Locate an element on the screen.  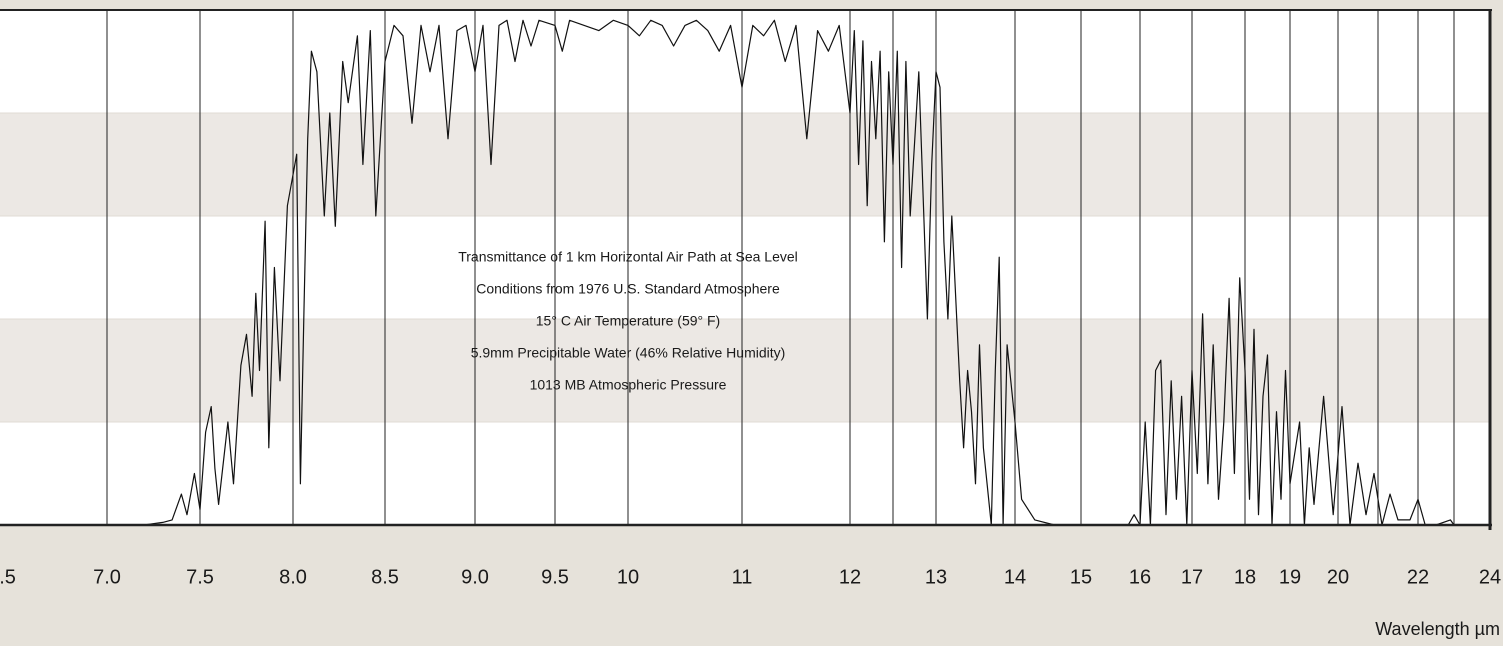
x-tick-label: 15 is located at coordinates (1081, 577).